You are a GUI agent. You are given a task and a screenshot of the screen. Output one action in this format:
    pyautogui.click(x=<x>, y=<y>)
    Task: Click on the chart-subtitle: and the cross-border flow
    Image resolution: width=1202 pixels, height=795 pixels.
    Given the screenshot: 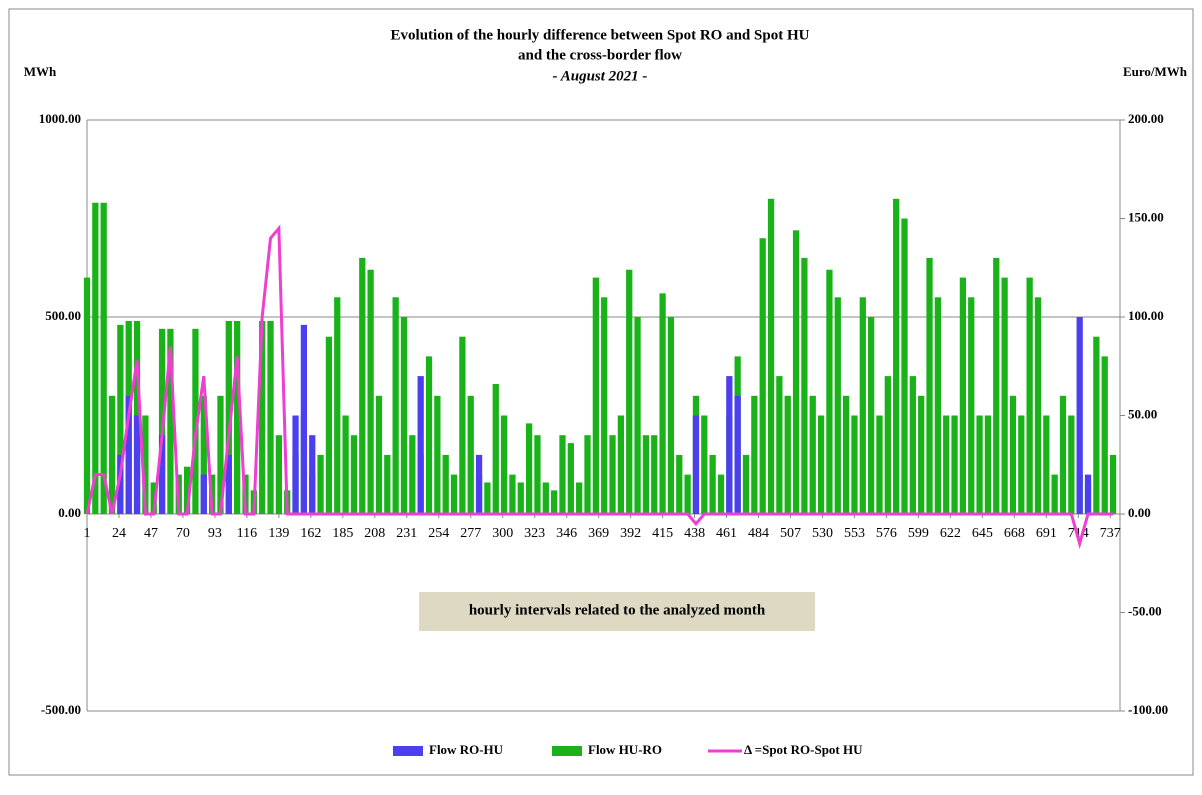 What is the action you would take?
    pyautogui.click(x=600, y=55)
    